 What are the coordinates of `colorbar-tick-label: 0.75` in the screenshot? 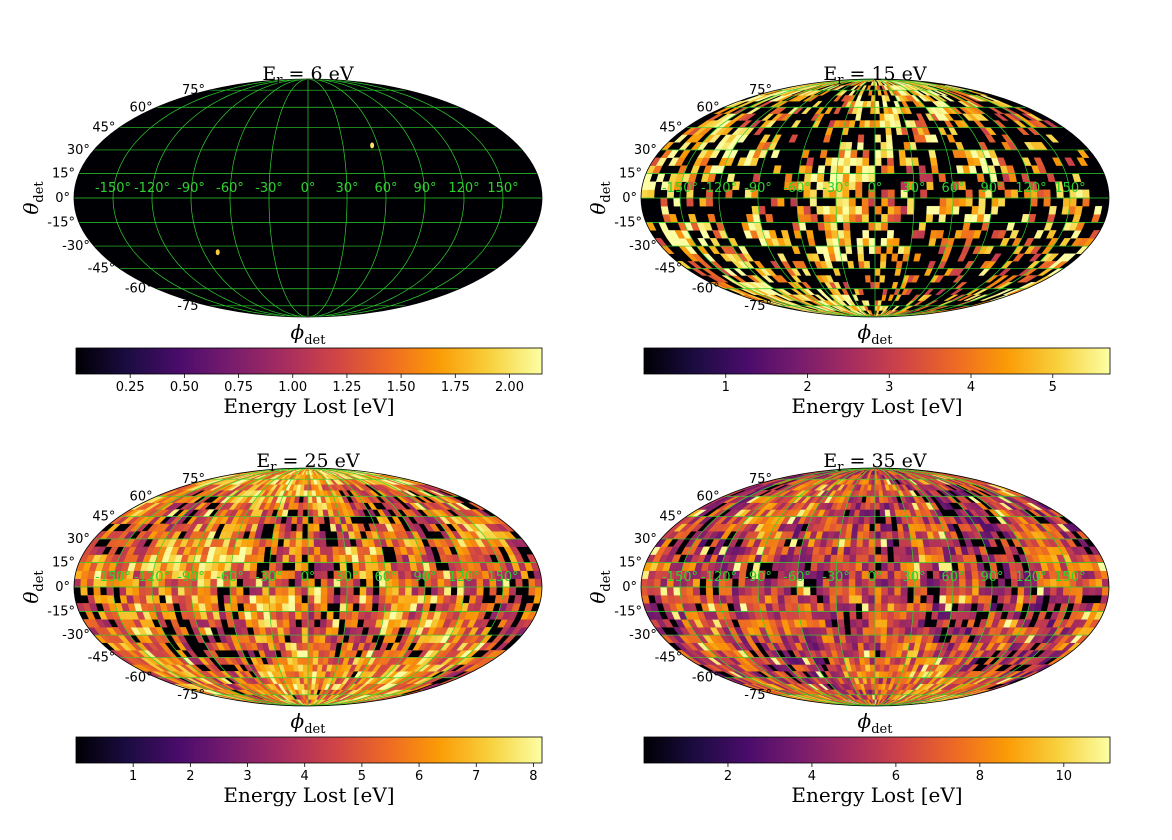 It's located at (238, 387).